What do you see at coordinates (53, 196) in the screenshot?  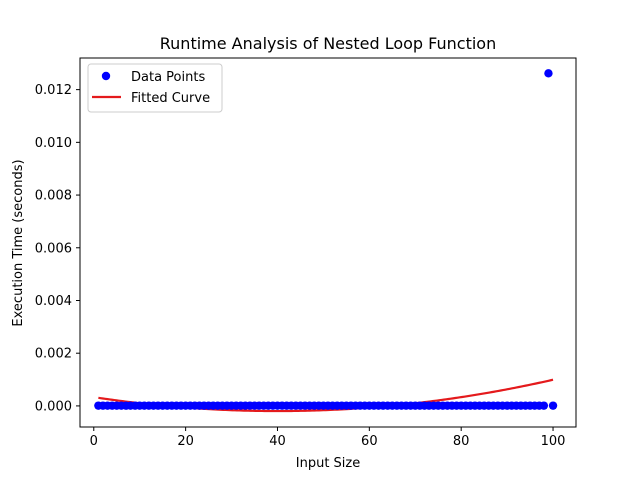 I see `y-tick-label: 0.008` at bounding box center [53, 196].